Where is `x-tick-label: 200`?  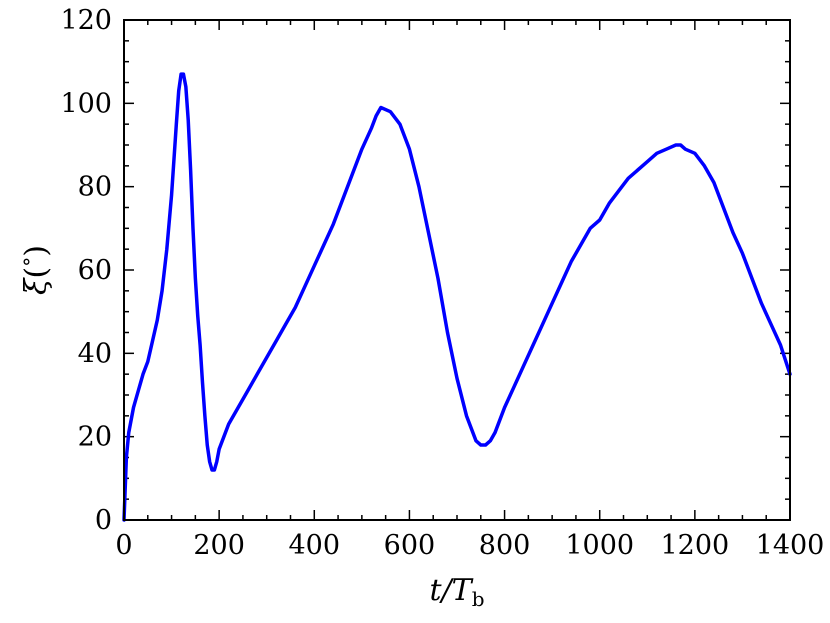
x-tick-label: 200 is located at coordinates (219, 545).